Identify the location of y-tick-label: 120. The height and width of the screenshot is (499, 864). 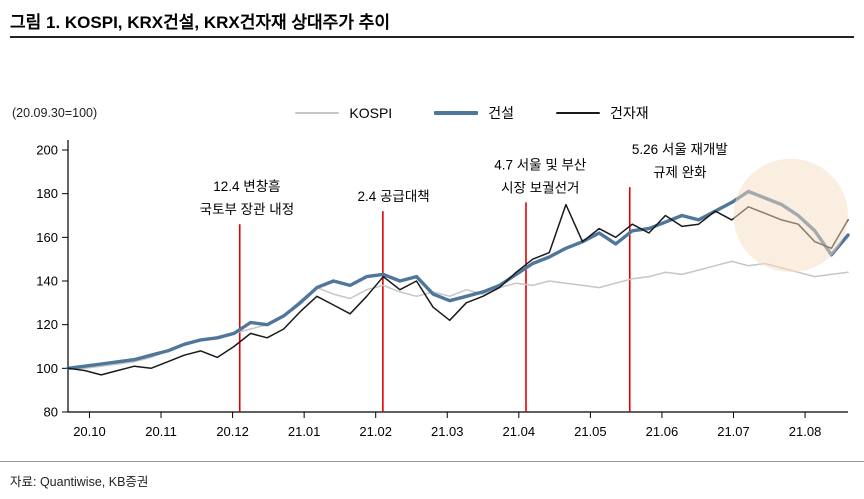
(47, 324).